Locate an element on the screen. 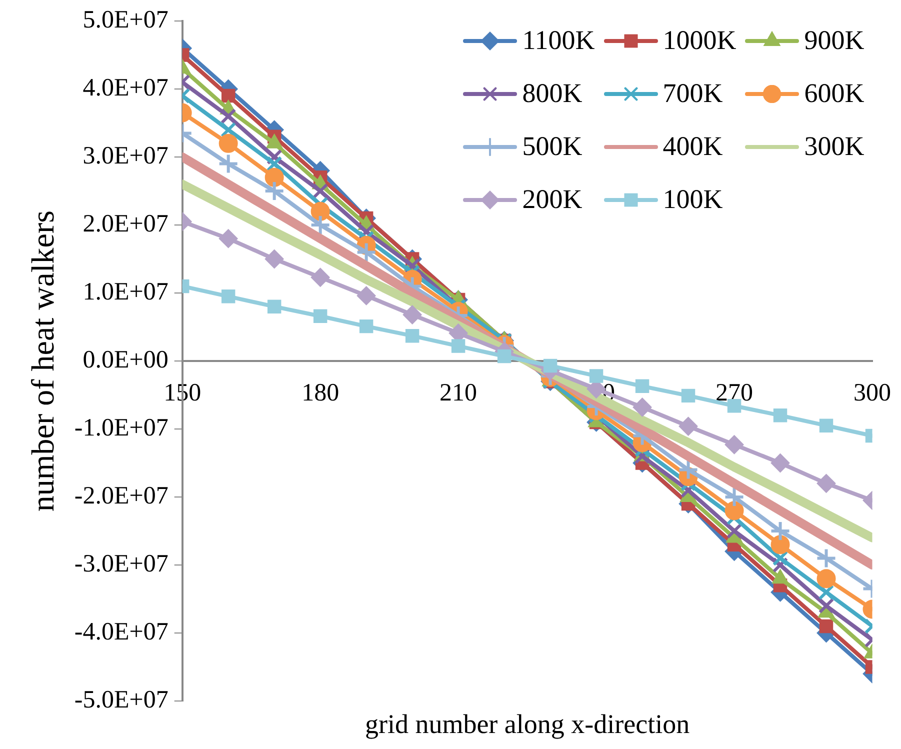  x-tick-label: 300 is located at coordinates (872, 393).